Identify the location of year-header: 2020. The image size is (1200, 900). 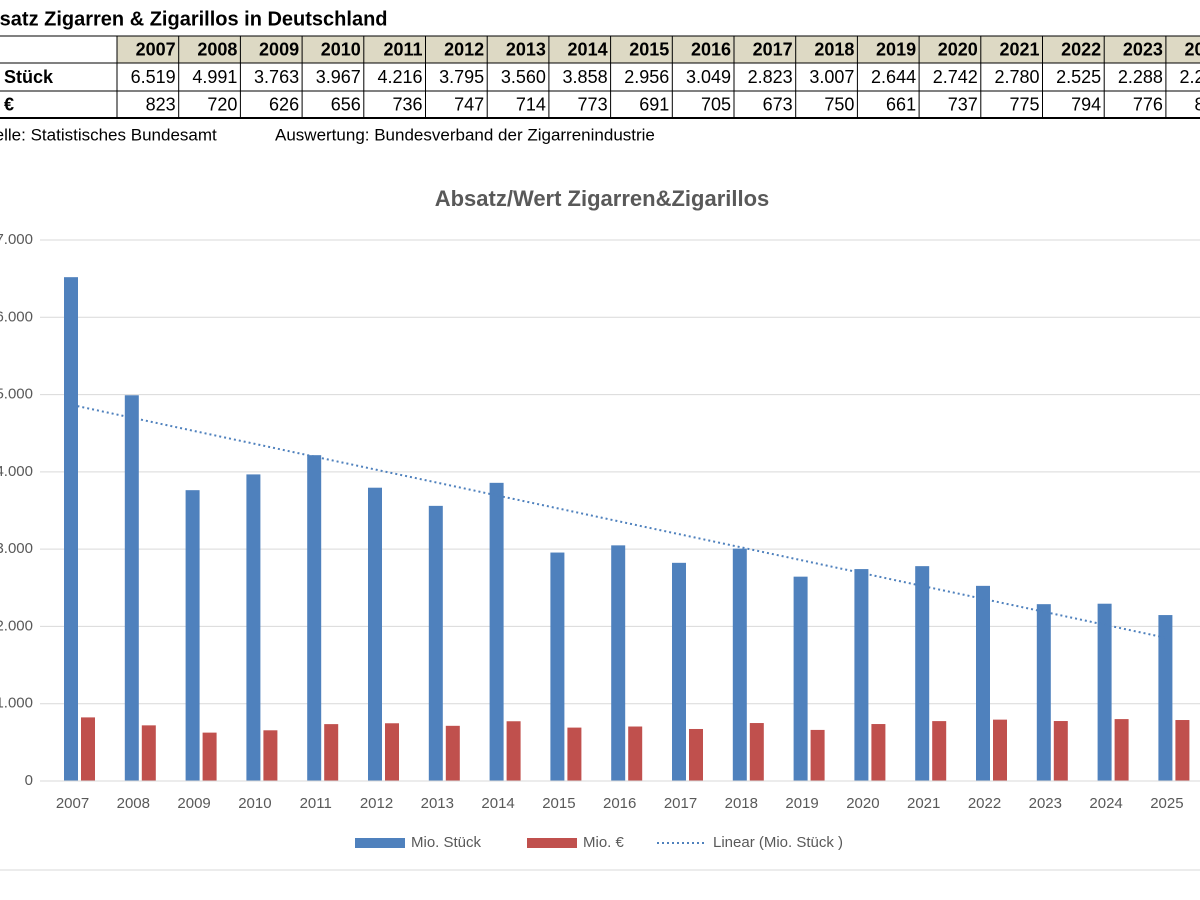
(958, 49).